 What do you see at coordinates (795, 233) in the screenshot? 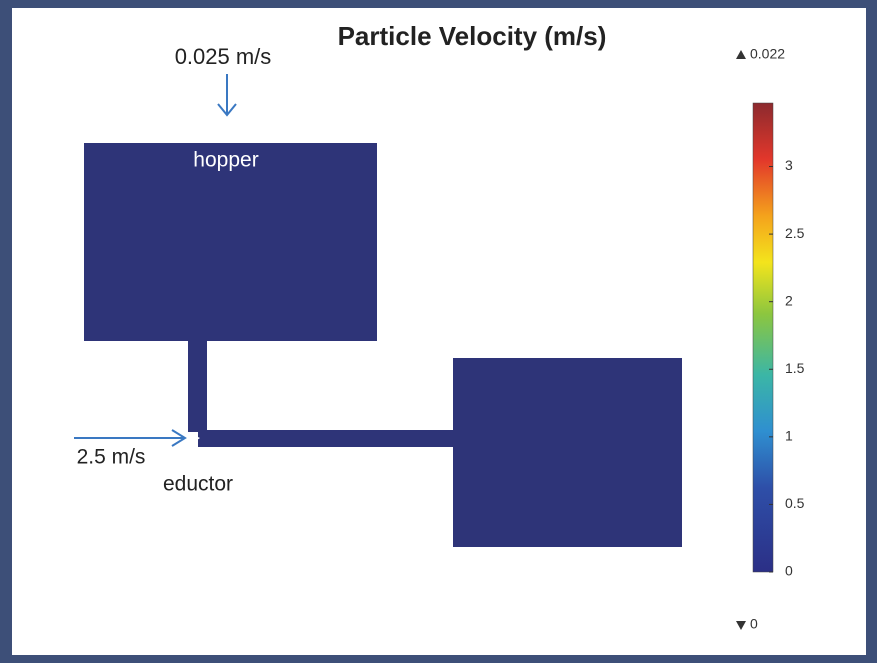
I see `tick-label: 2.5` at bounding box center [795, 233].